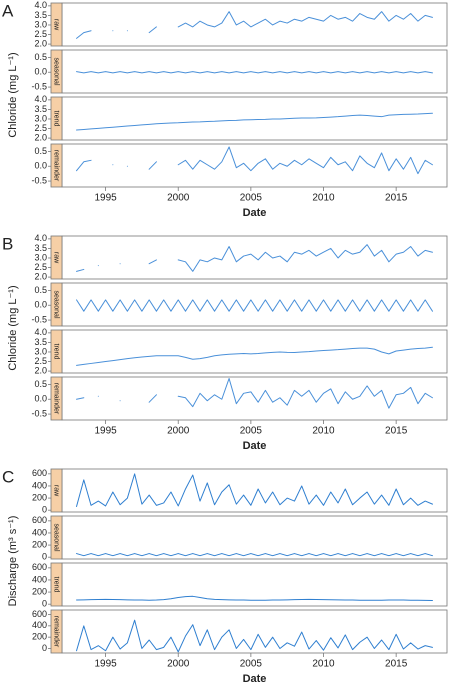 This screenshot has width=474, height=695. What do you see at coordinates (7, 243) in the screenshot?
I see `panel-label: B` at bounding box center [7, 243].